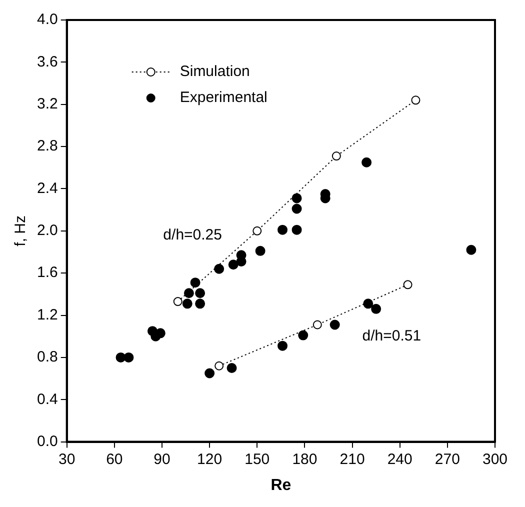 The width and height of the screenshot is (525, 507). I want to click on x-tick-label: 90, so click(162, 459).